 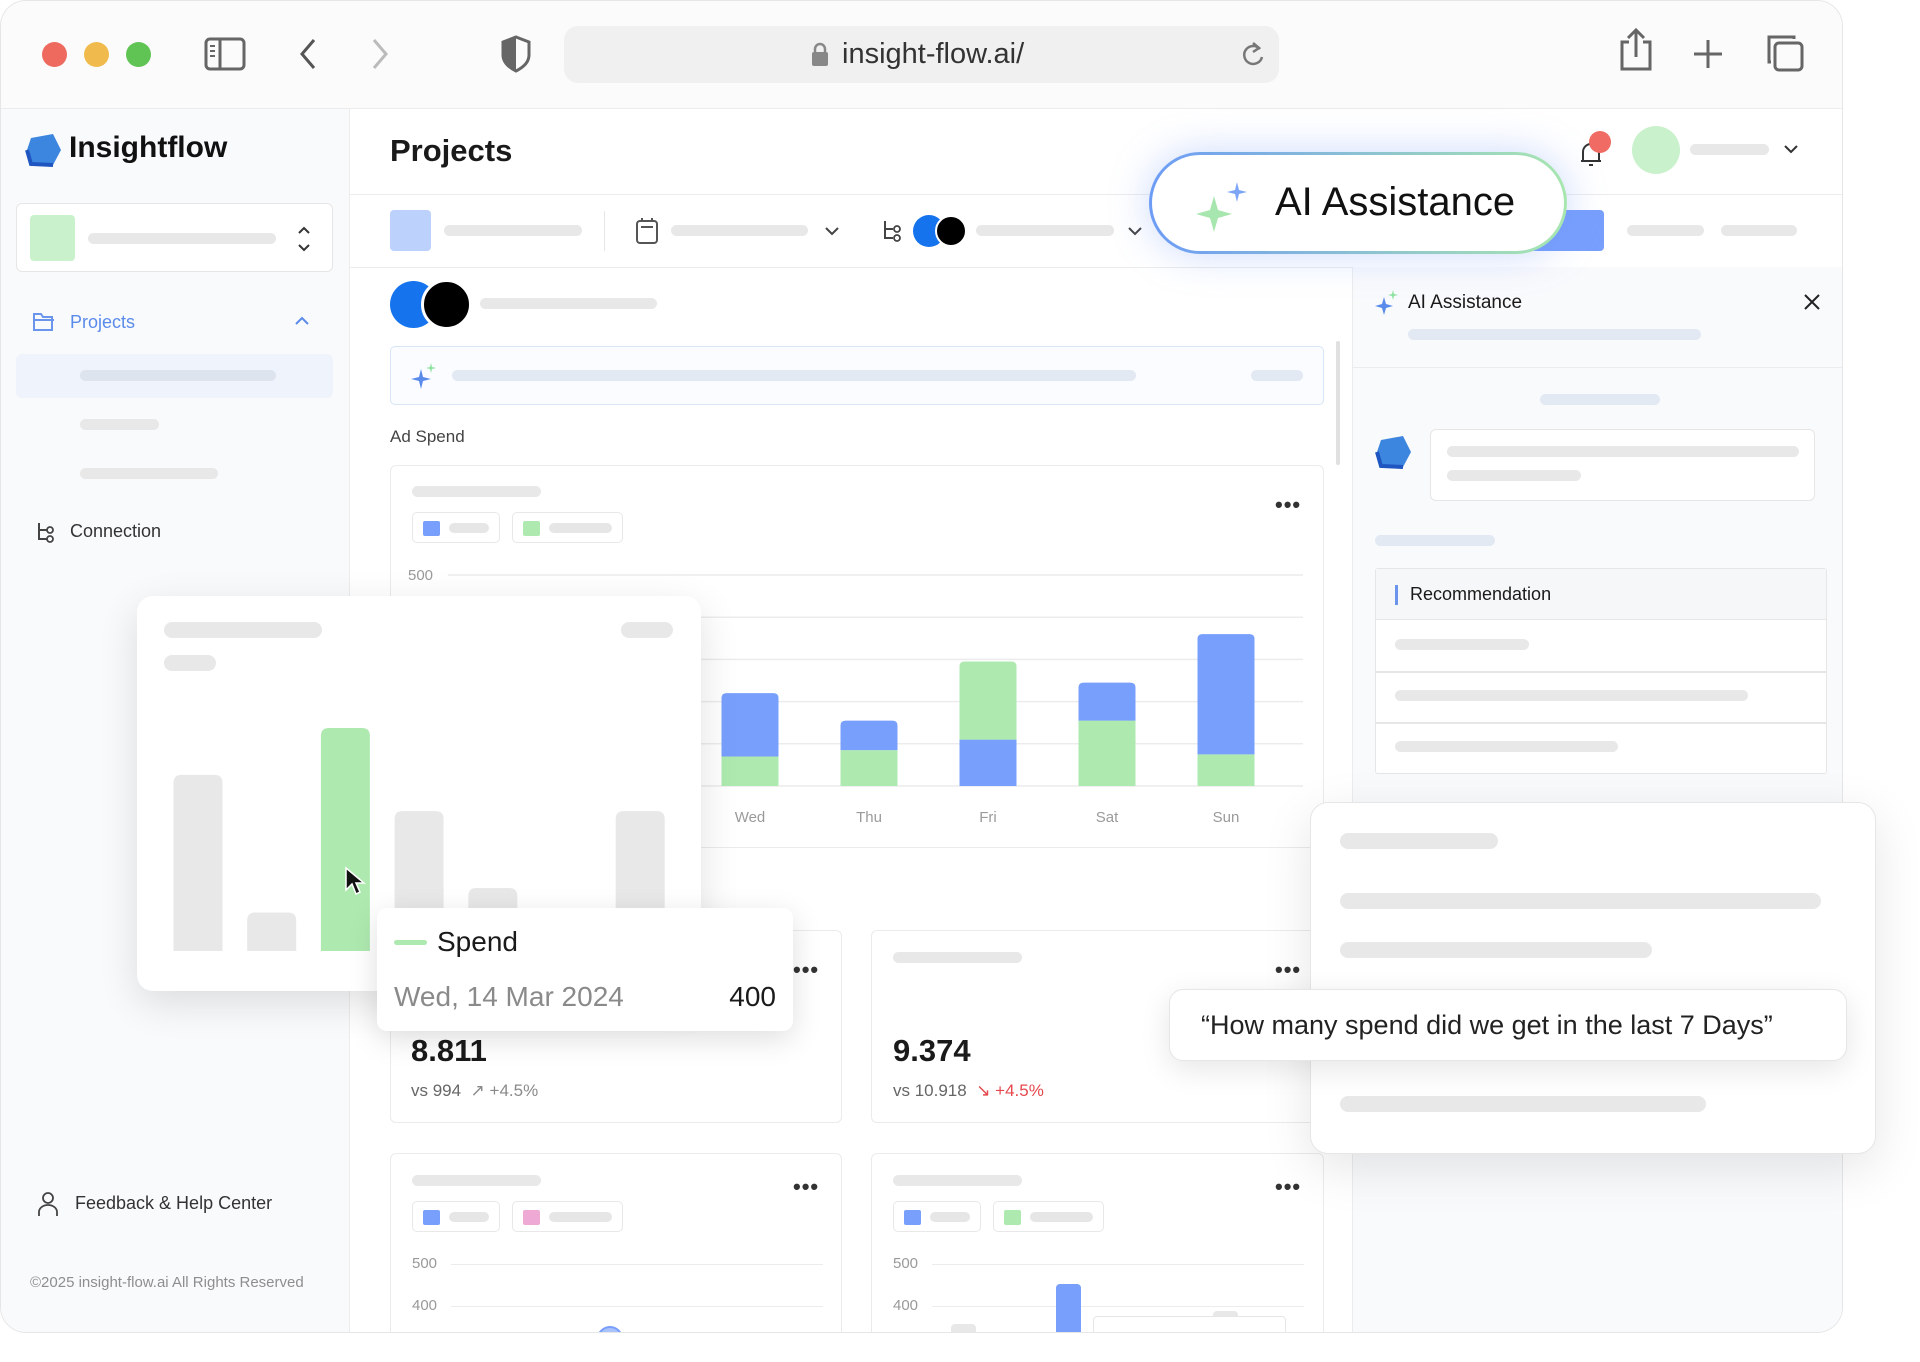 What do you see at coordinates (1785, 53) in the screenshot?
I see `tabs-overview-icon` at bounding box center [1785, 53].